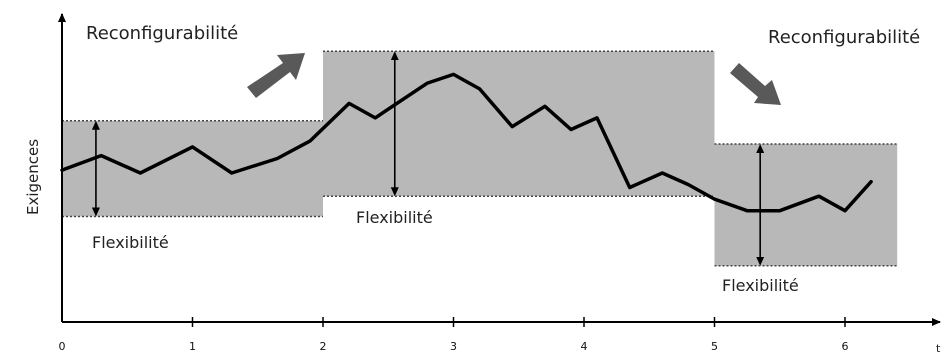 The height and width of the screenshot is (356, 946). What do you see at coordinates (62, 346) in the screenshot?
I see `x-tick-label: 0` at bounding box center [62, 346].